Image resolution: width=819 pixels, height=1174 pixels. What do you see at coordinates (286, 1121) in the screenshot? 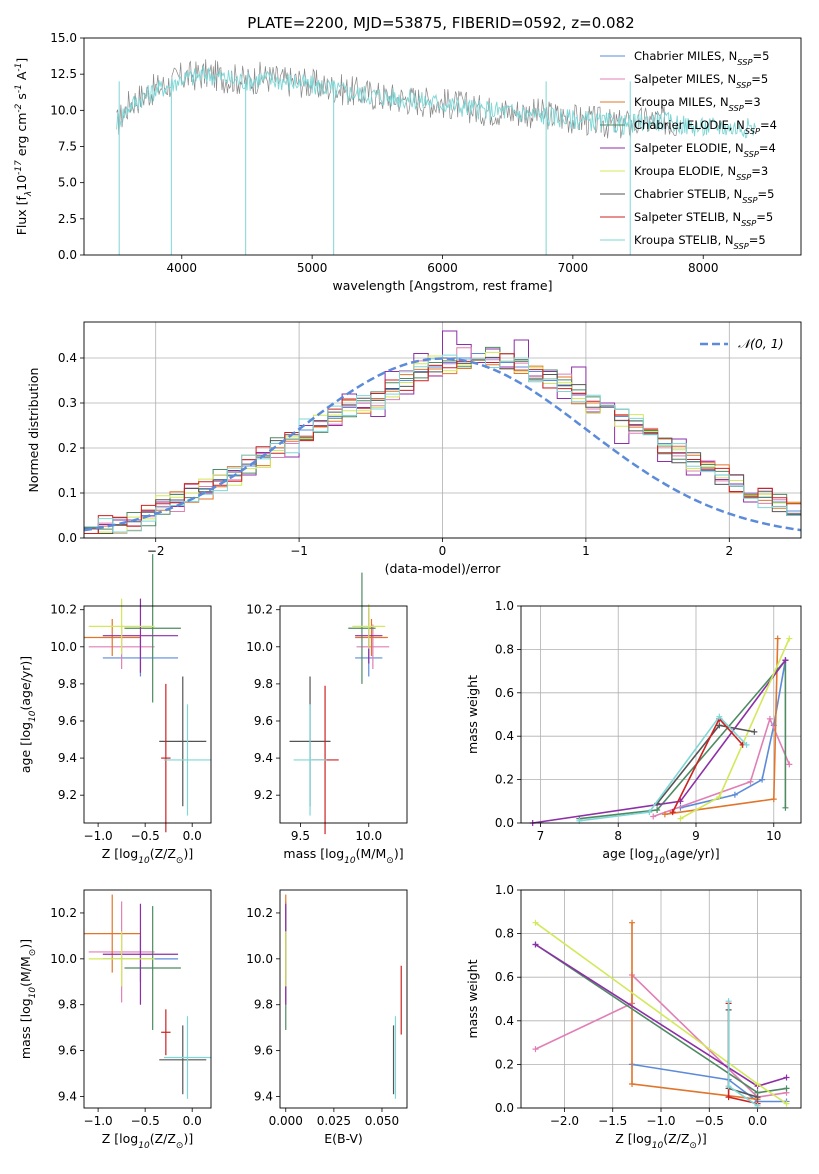
I see `x-tick-label: 0.000` at bounding box center [286, 1121].